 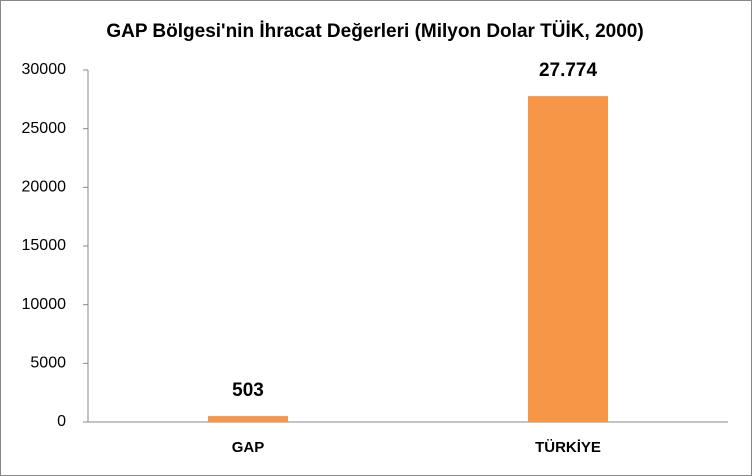 What do you see at coordinates (44, 69) in the screenshot?
I see `y-tick-label: 30000` at bounding box center [44, 69].